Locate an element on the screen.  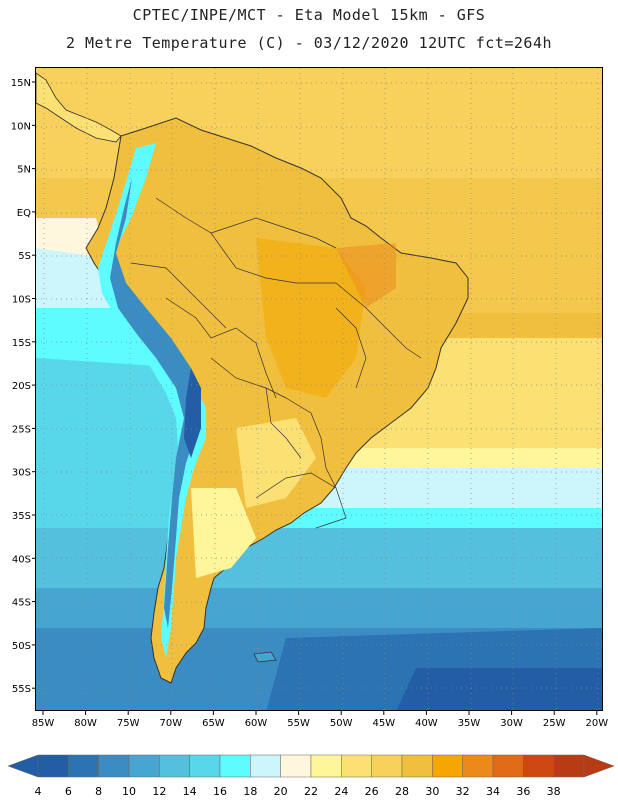
lon-tick-label: 75W is located at coordinates (128, 723).